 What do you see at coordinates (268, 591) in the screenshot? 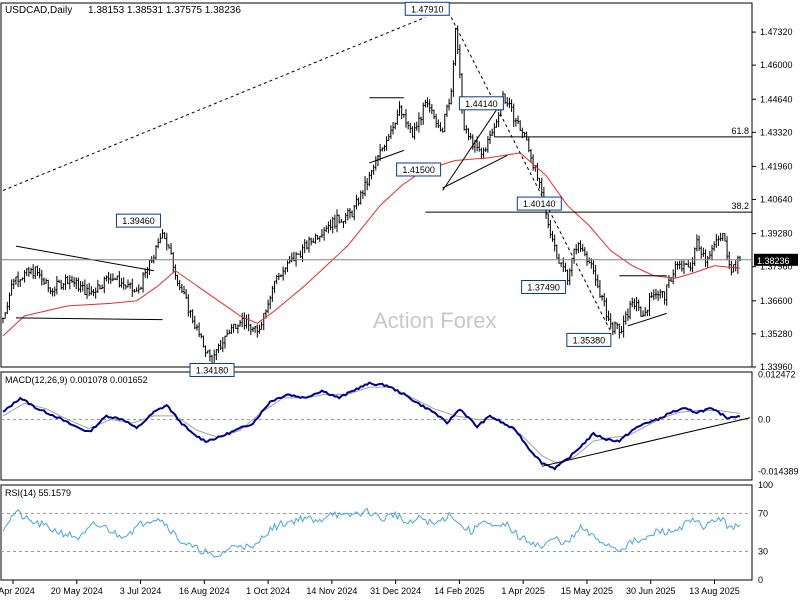
I see `x-tick-label: 1 Oct 2024` at bounding box center [268, 591].